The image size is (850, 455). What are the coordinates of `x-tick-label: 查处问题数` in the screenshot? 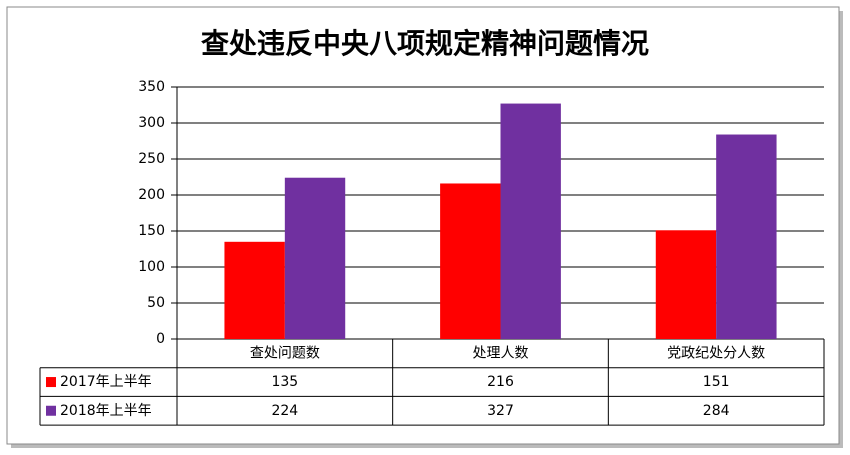 It's located at (285, 353).